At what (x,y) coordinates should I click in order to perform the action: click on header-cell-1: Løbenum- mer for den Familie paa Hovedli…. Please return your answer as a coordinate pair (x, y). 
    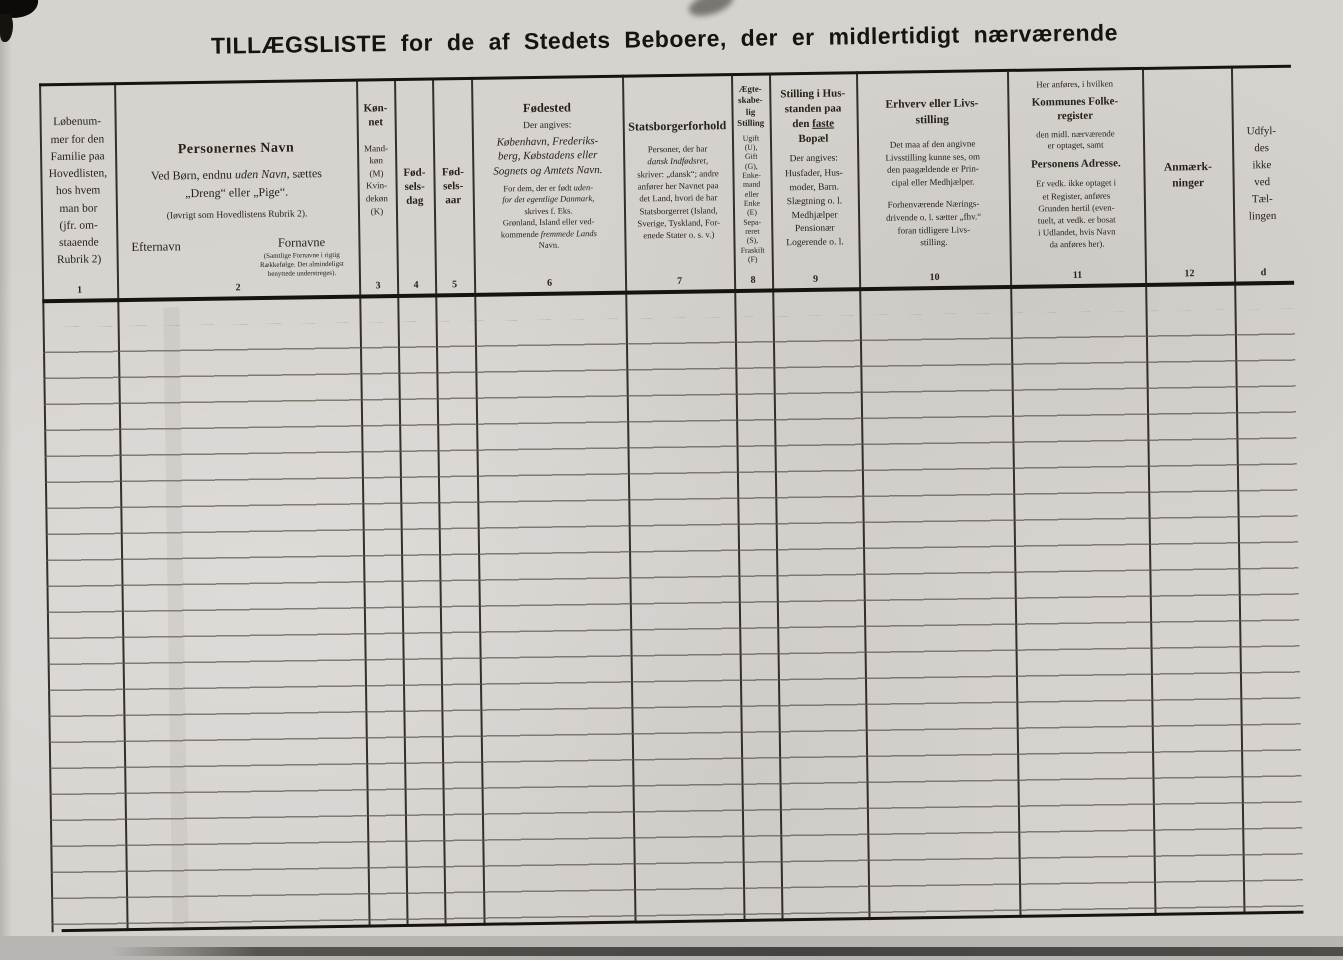
    Looking at the image, I should click on (78, 191).